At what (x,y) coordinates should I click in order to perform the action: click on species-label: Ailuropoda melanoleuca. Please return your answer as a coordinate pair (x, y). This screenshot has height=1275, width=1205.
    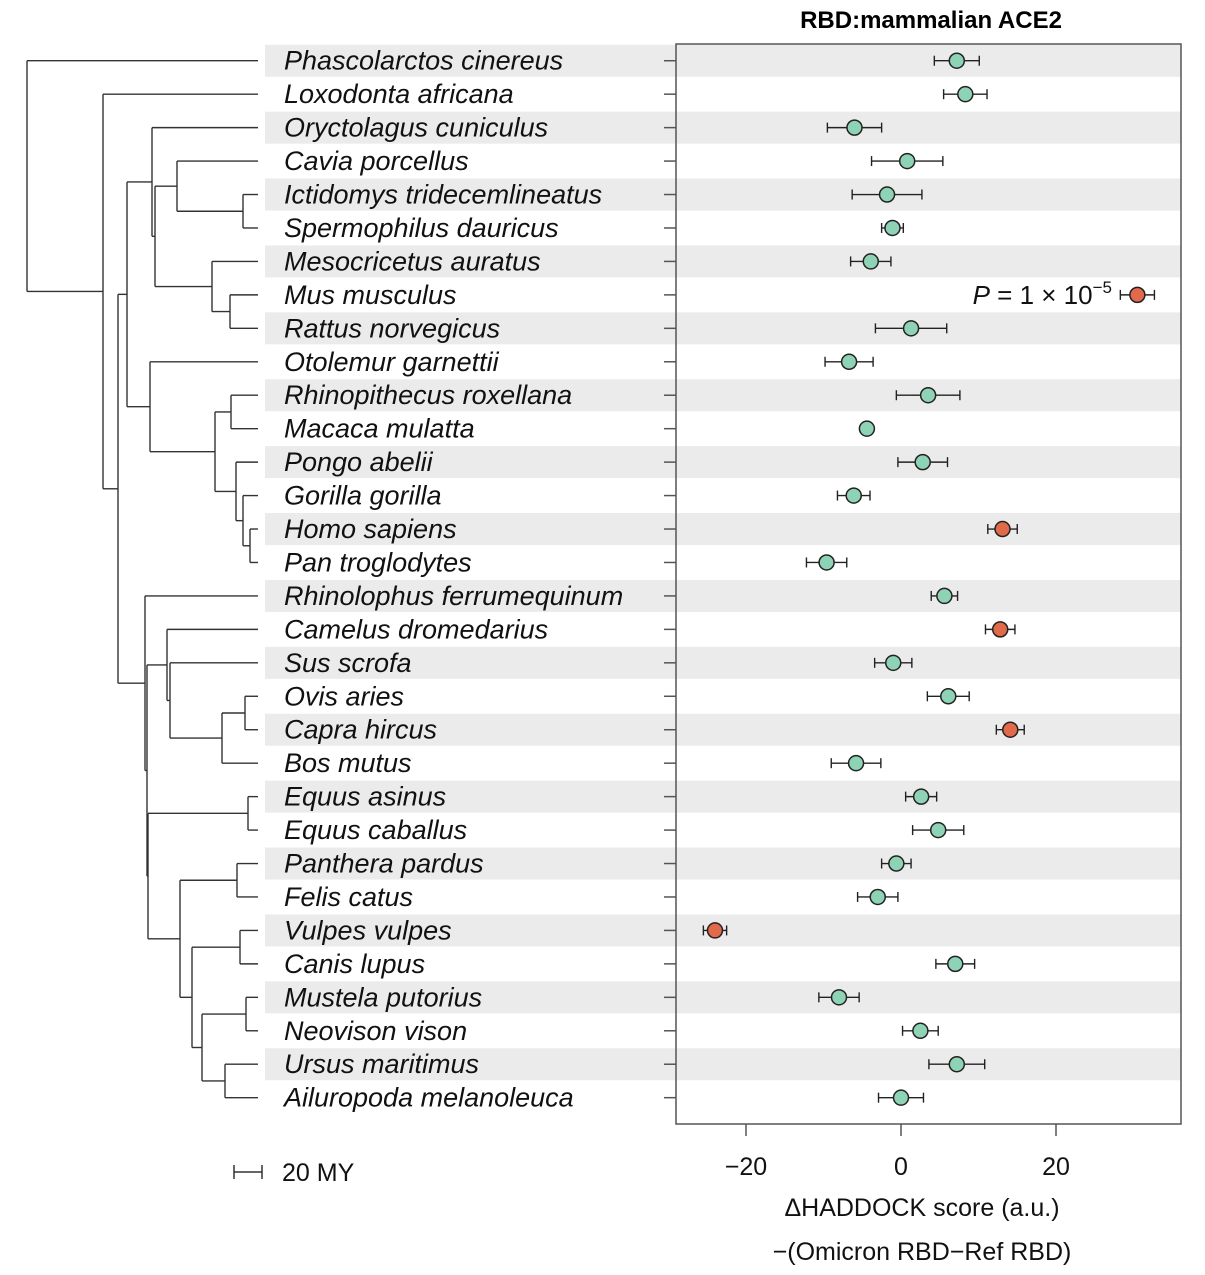
    Looking at the image, I should click on (428, 1098).